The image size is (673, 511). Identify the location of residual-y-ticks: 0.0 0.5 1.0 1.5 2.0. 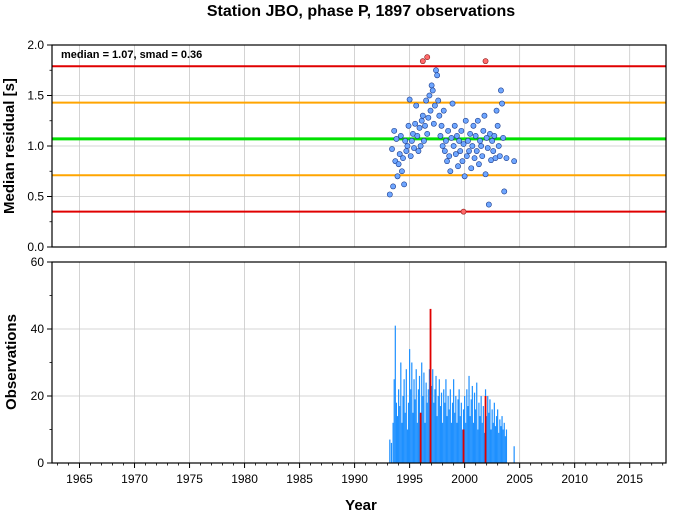
(39, 146).